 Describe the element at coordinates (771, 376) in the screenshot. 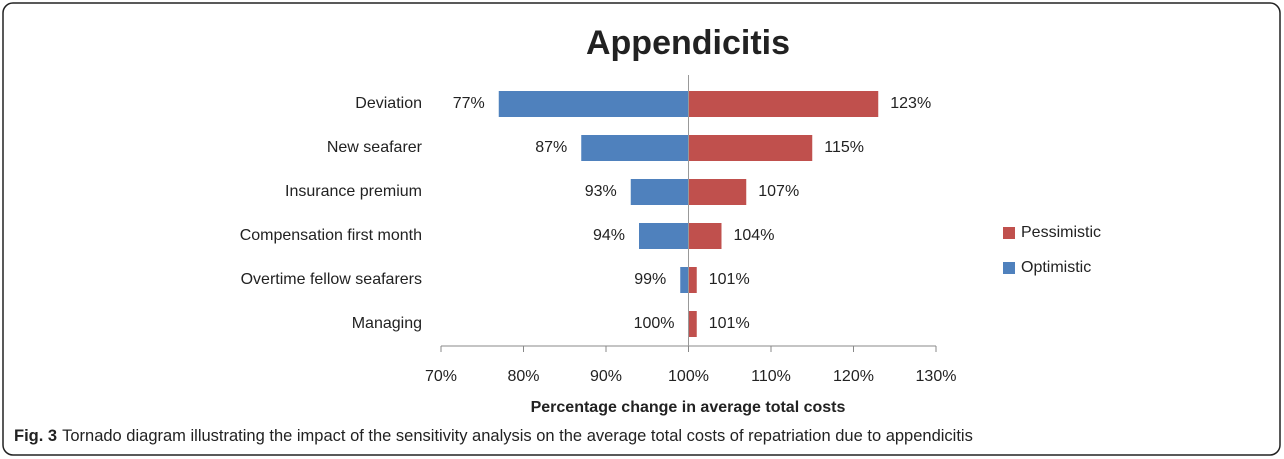

I see `x-tick-label: 110%` at that location.